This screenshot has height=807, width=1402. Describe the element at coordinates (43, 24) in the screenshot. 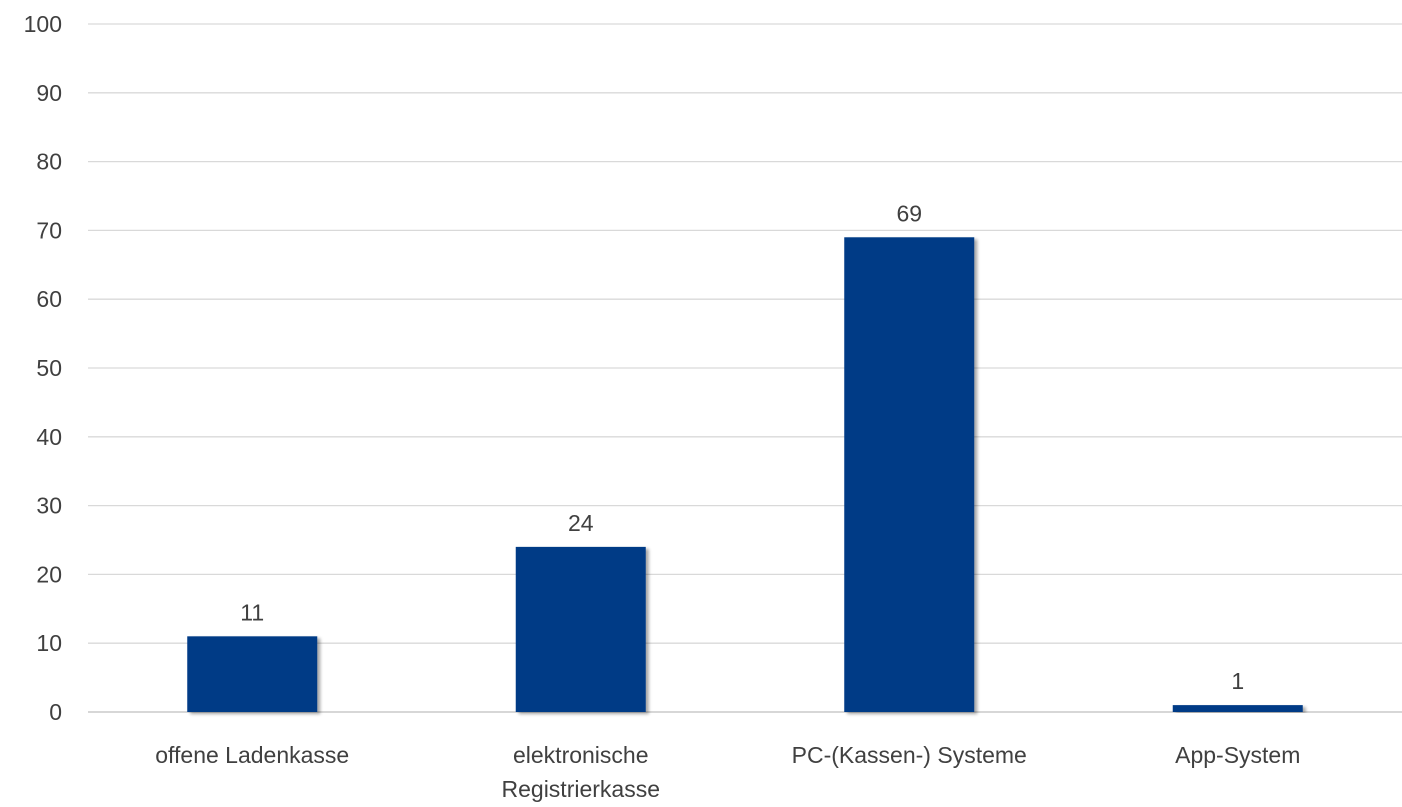

I see `y-tick-label: 100` at that location.